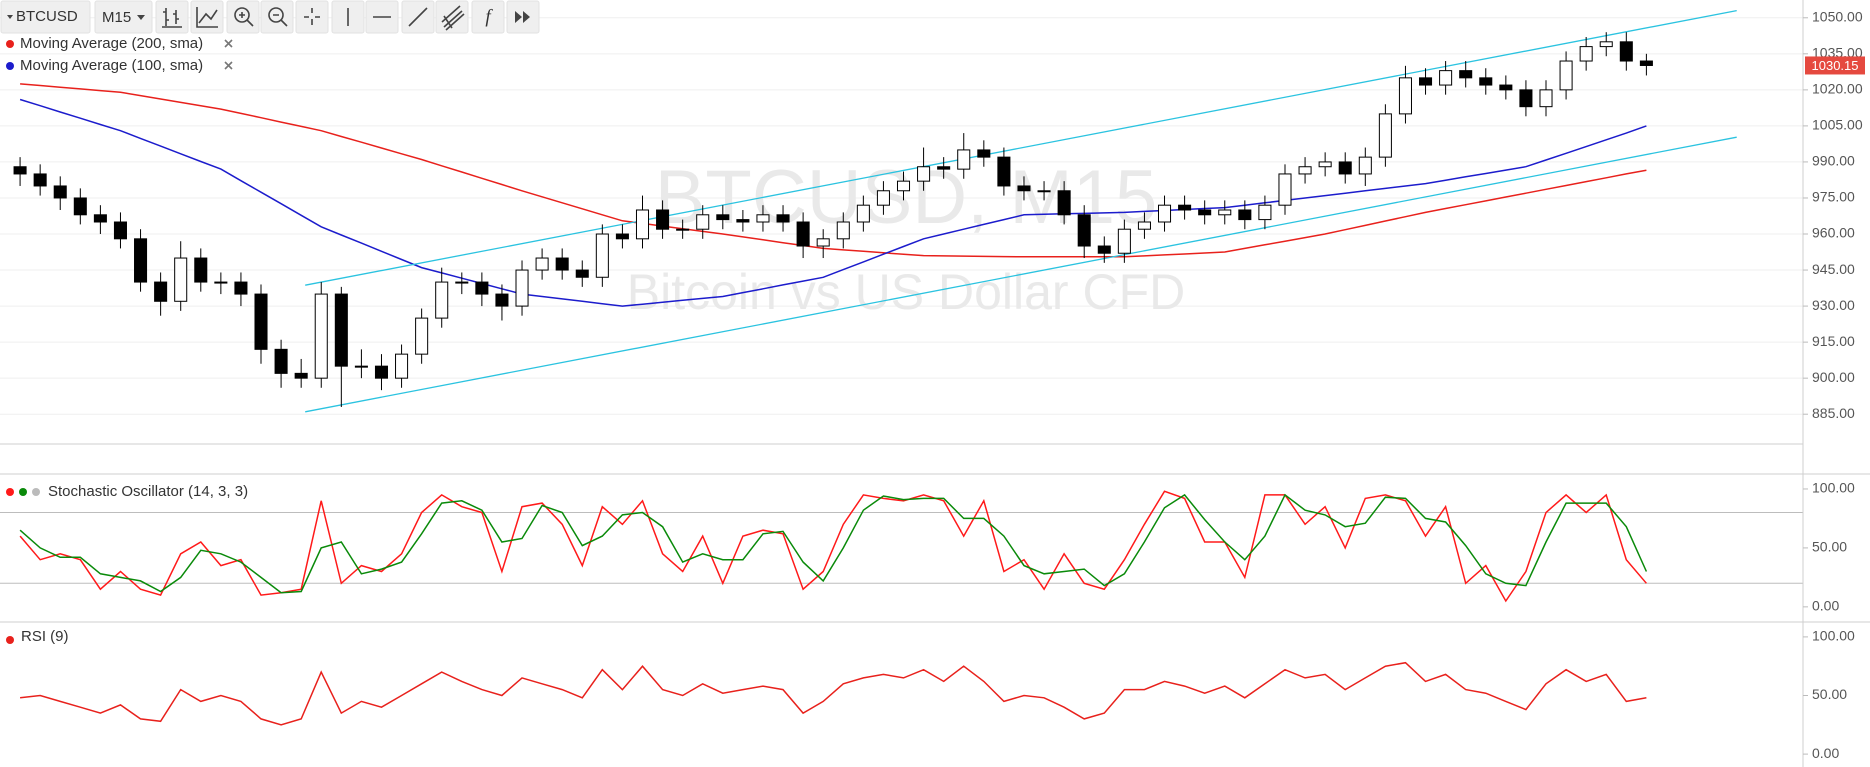 The image size is (1870, 767). Describe the element at coordinates (243, 17) in the screenshot. I see `zoom-in-button` at that location.